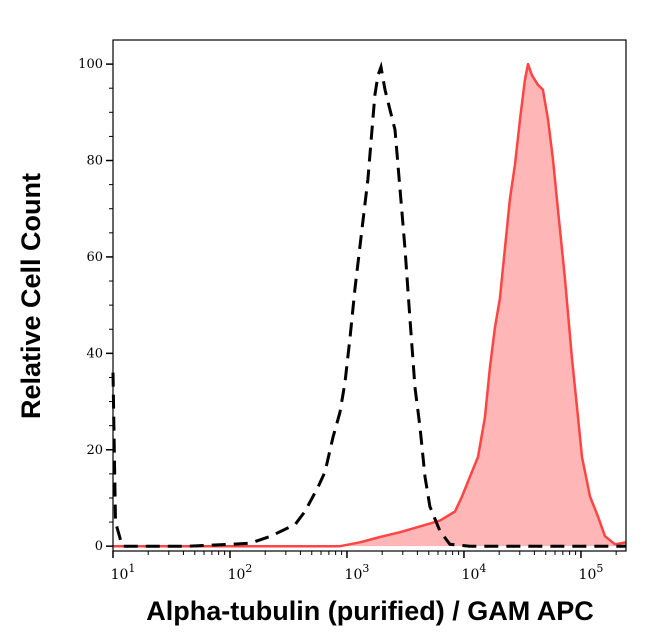 The image size is (646, 641). I want to click on y-tick-label: 20, so click(94, 450).